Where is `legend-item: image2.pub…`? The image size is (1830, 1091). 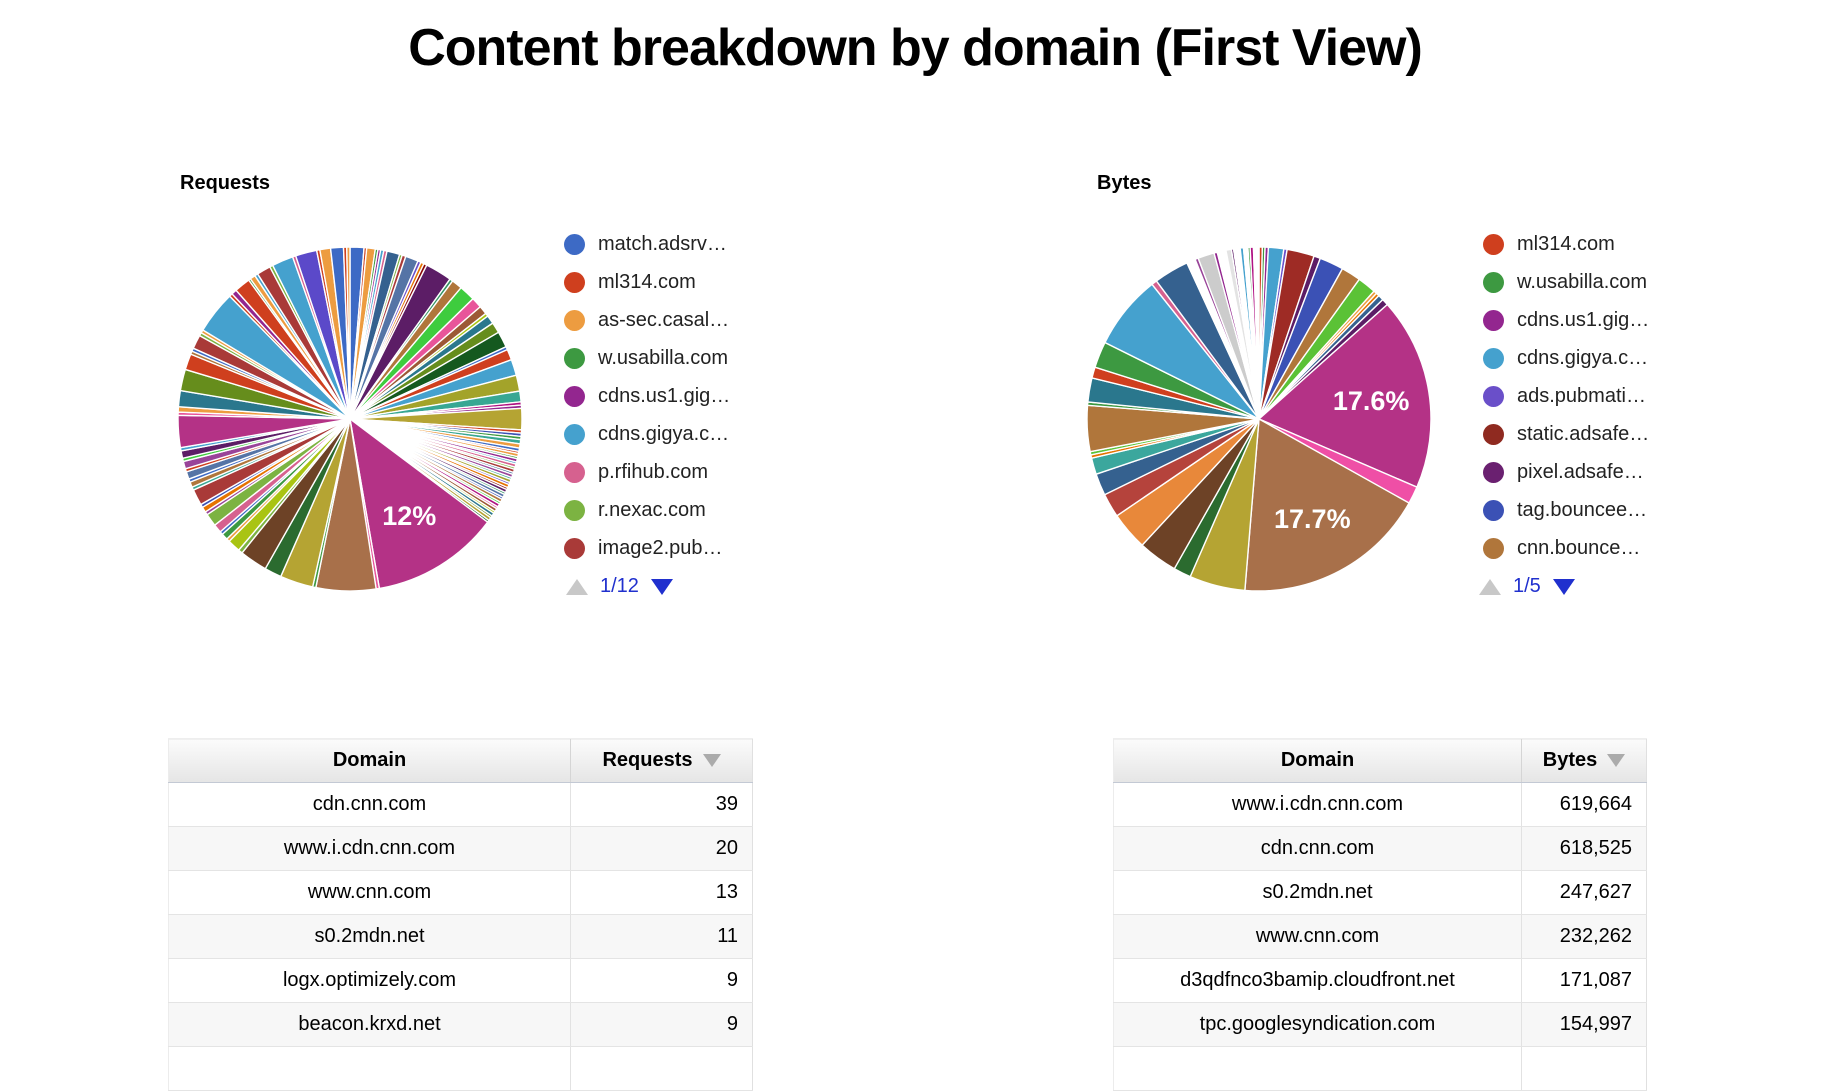 legend-item: image2.pub… is located at coordinates (671, 548).